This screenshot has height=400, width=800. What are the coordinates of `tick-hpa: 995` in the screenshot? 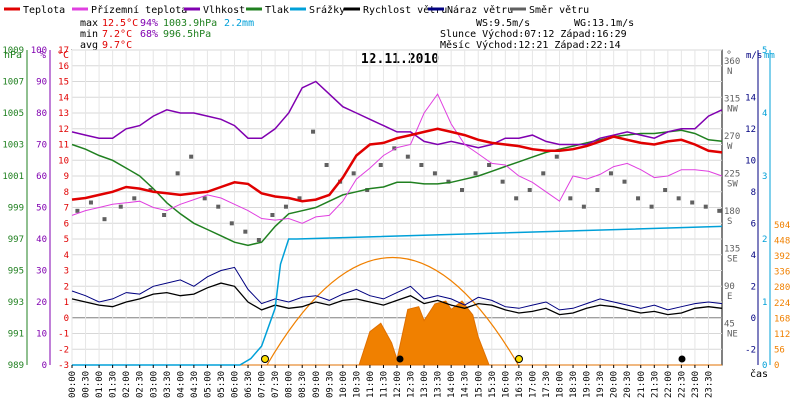 It's located at (16, 272).